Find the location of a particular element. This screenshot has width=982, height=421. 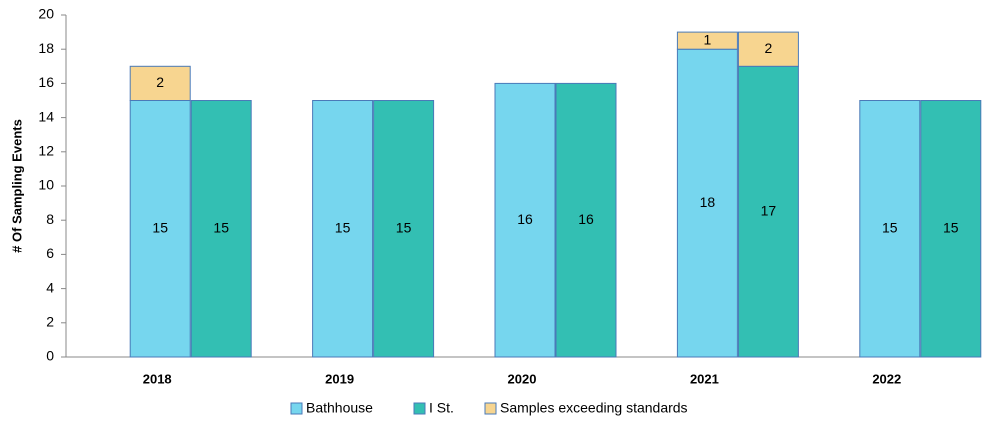

x-tick-label: 2022 is located at coordinates (886, 378).